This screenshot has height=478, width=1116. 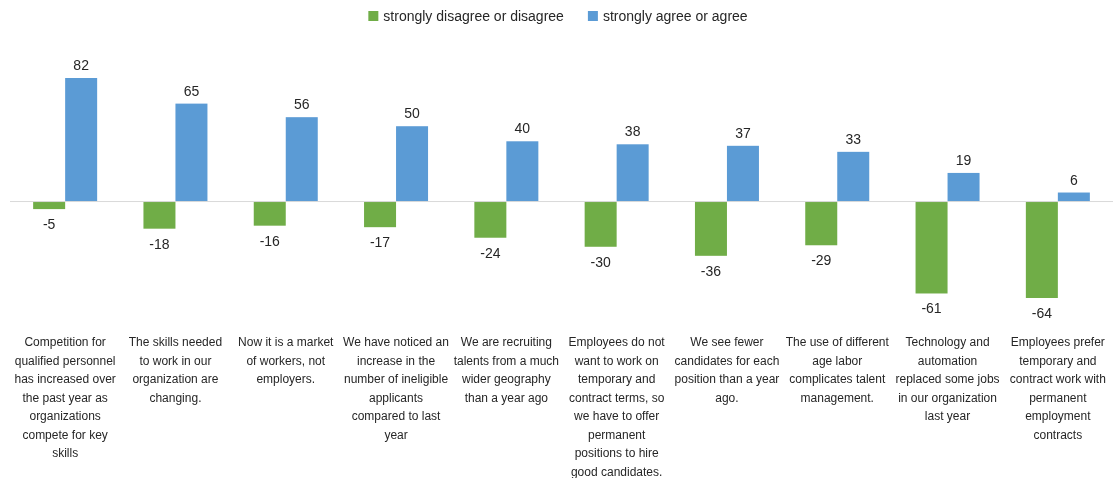 I want to click on data-label: -5, so click(x=49, y=224).